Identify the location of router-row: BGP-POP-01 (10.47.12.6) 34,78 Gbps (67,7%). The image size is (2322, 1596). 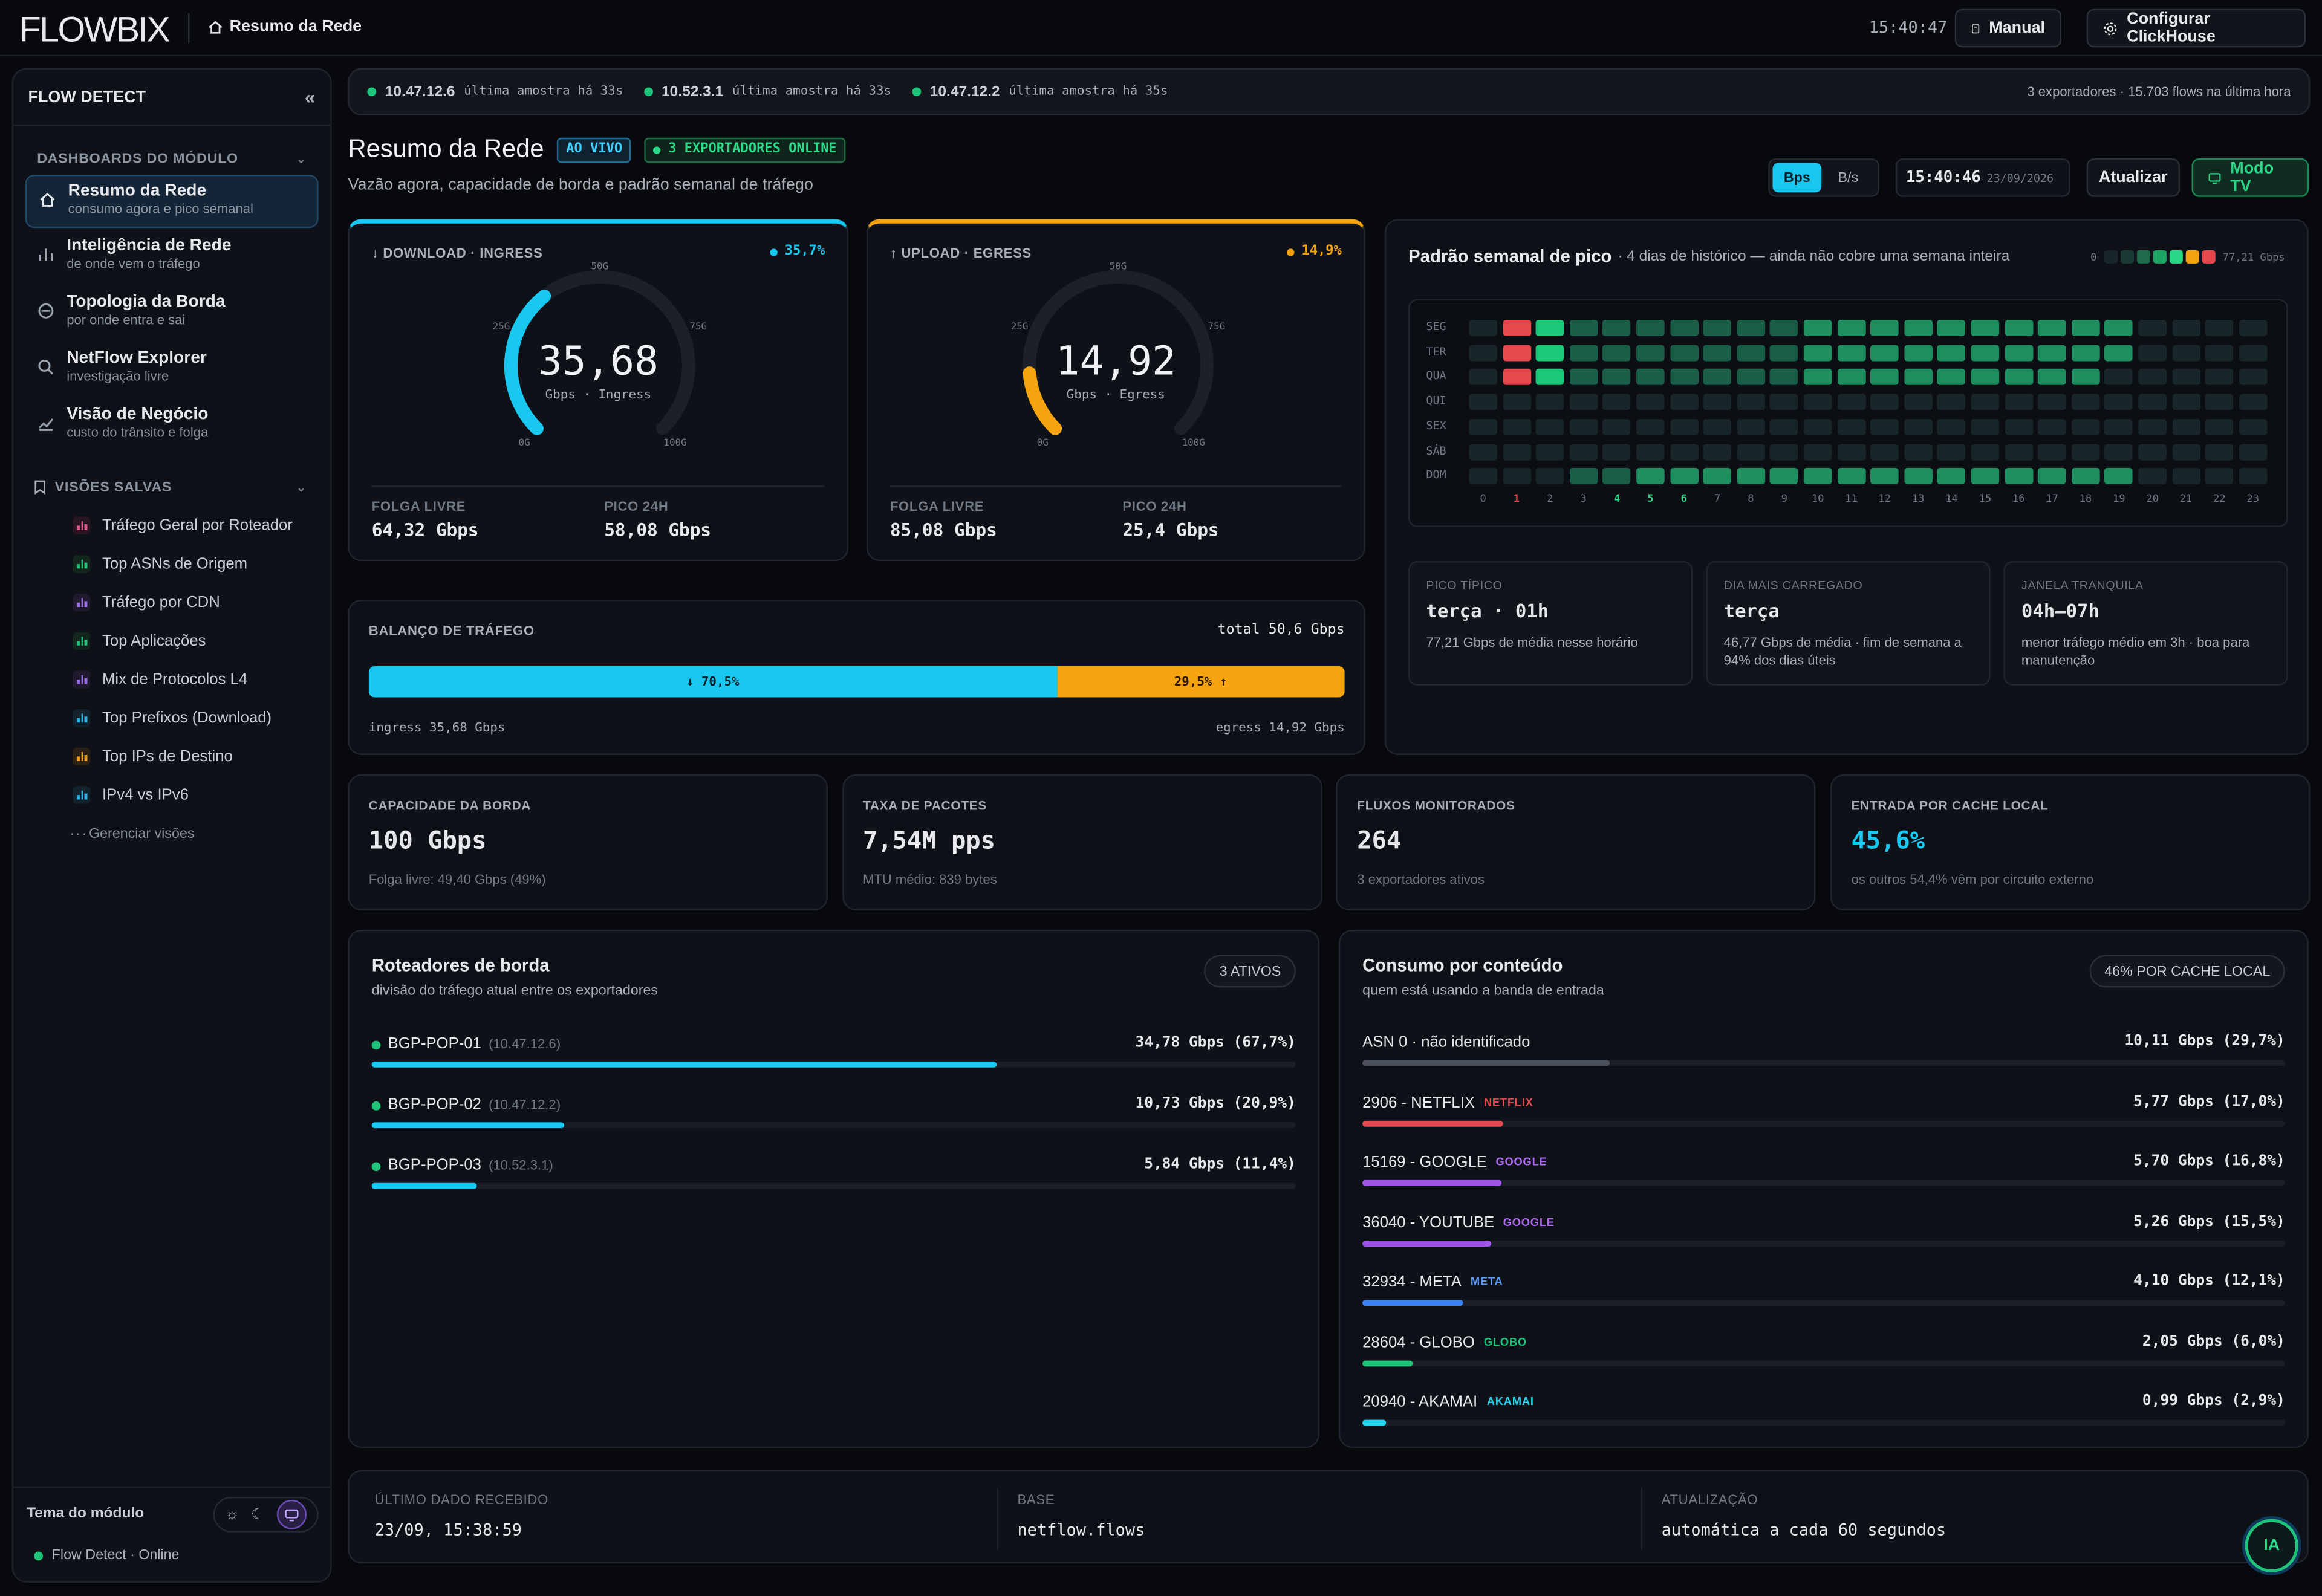
(833, 1057).